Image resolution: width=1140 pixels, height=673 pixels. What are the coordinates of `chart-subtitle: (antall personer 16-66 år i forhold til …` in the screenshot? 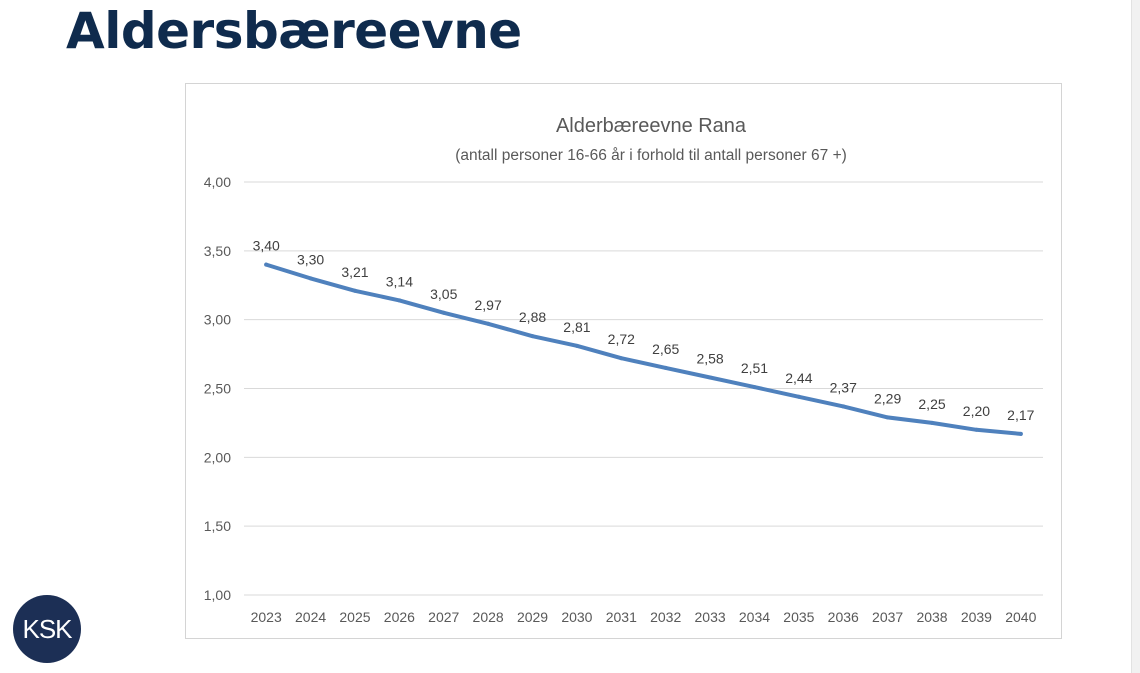 It's located at (651, 155).